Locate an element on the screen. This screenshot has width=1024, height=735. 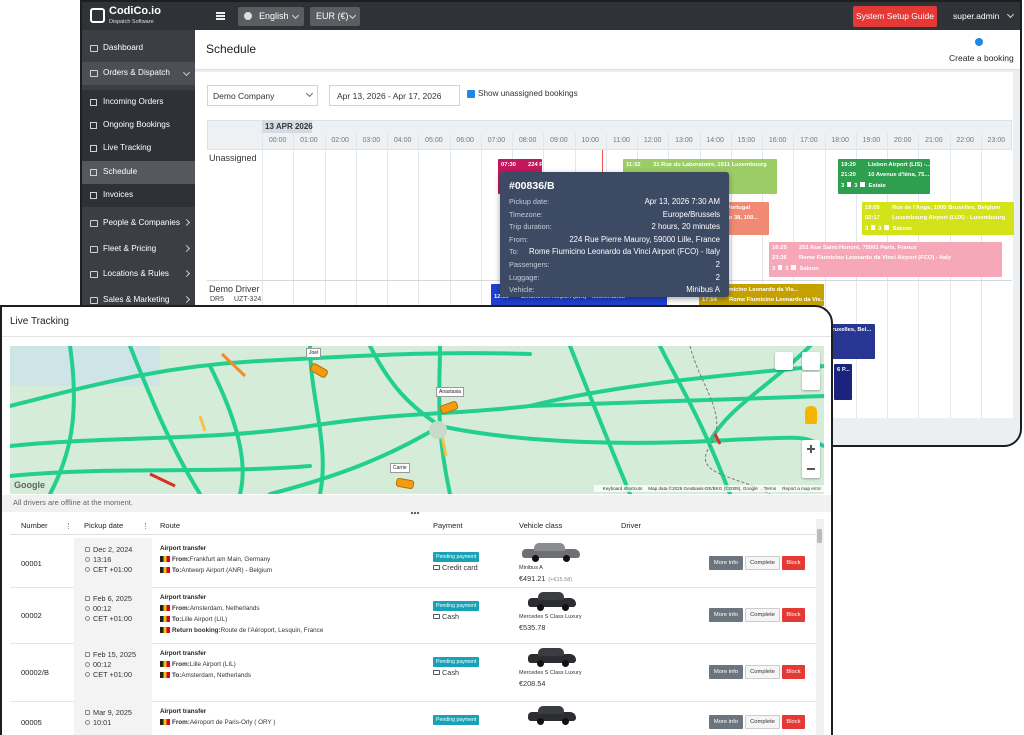
table-header-line is located at coordinates (413, 534).